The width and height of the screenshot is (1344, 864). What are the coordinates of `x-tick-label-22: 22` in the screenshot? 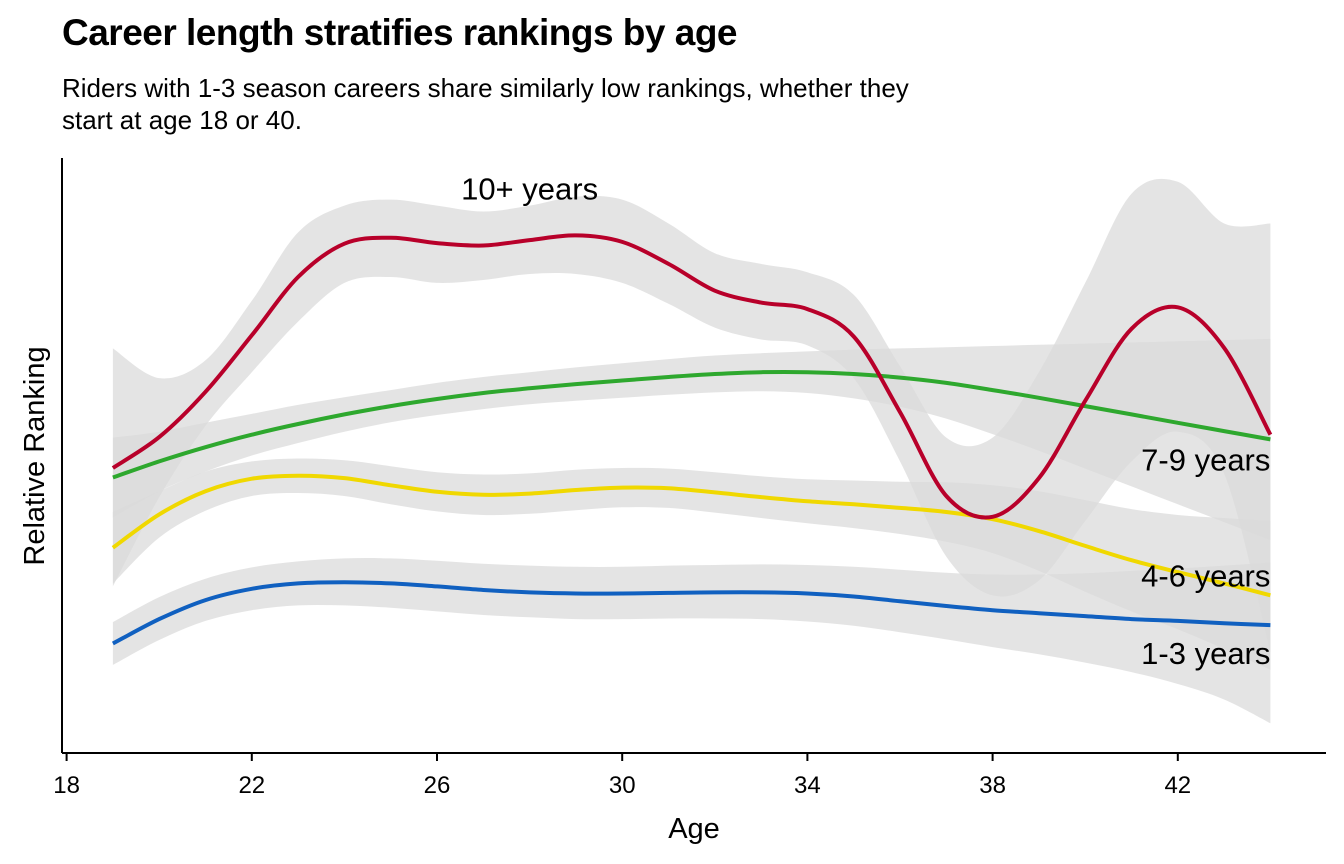 It's located at (251, 785).